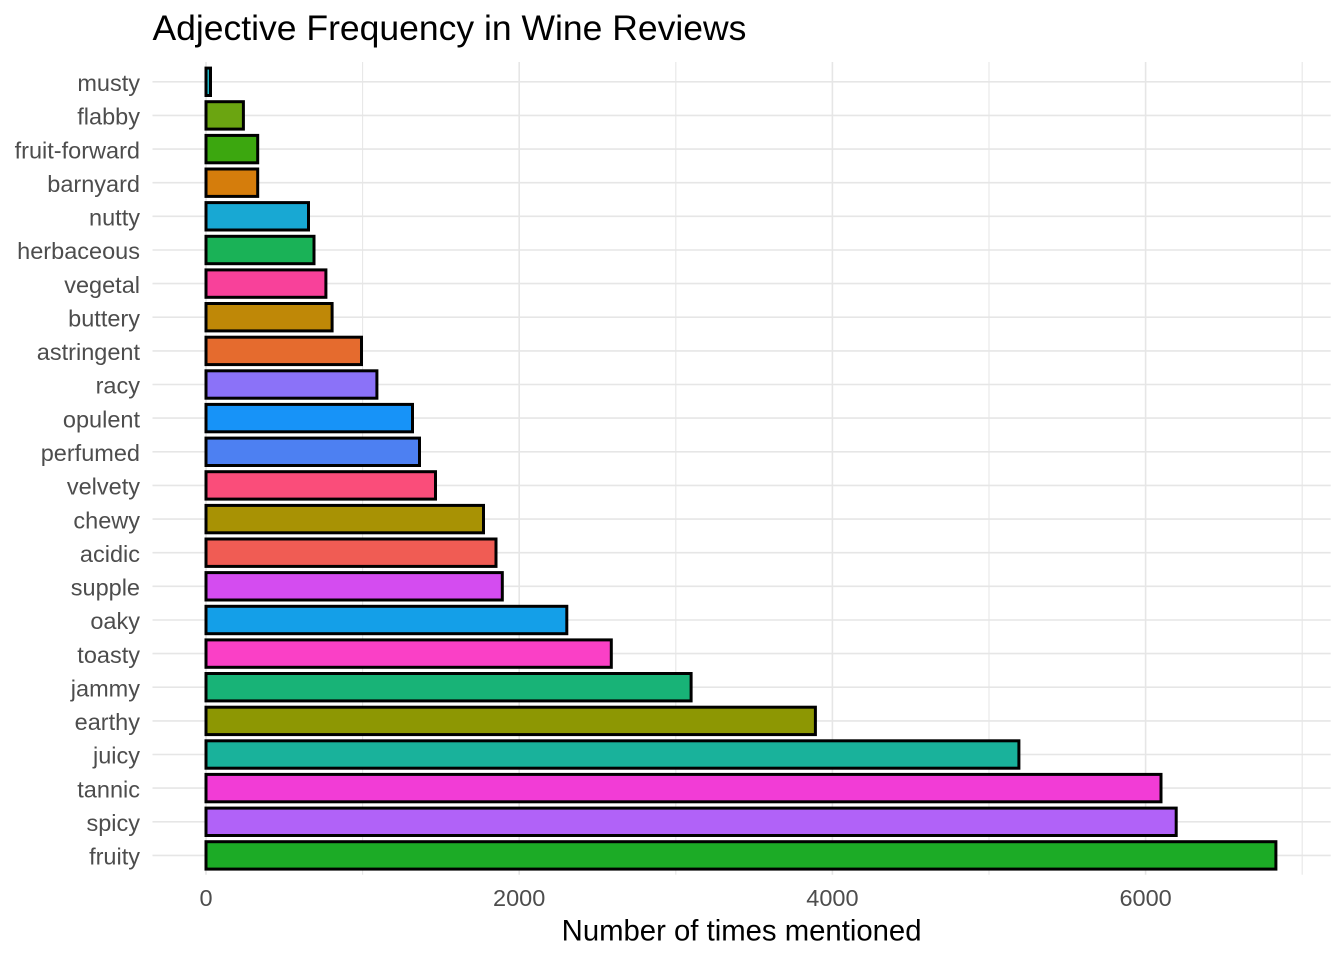 This screenshot has width=1344, height=960. What do you see at coordinates (108, 117) in the screenshot?
I see `svg-text: flabby` at bounding box center [108, 117].